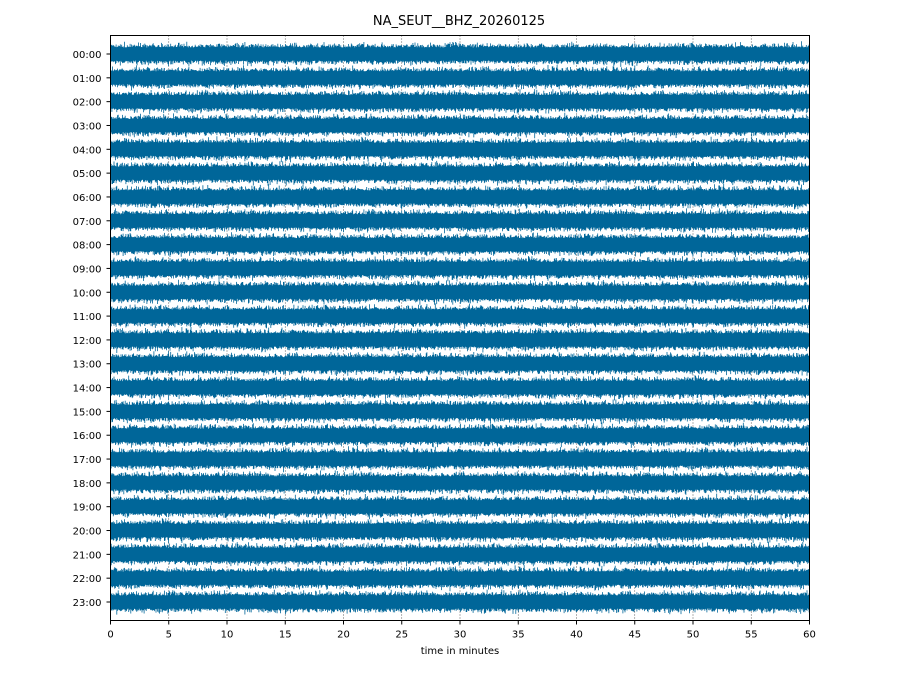 The image size is (919, 690). What do you see at coordinates (87, 365) in the screenshot?
I see `y-tick-label: 13:00` at bounding box center [87, 365].